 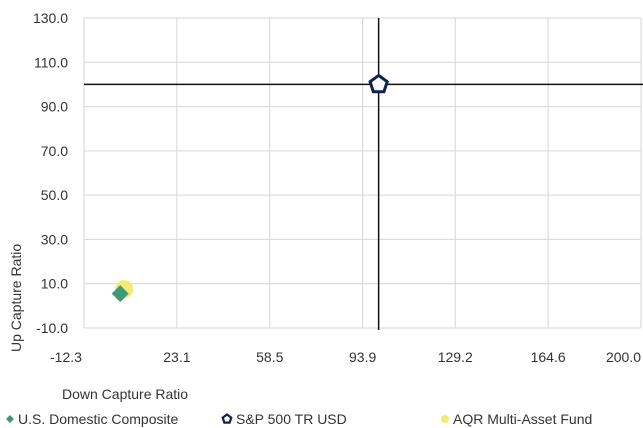 I want to click on y-axis-title: Up Capture Ratio, so click(x=16, y=298).